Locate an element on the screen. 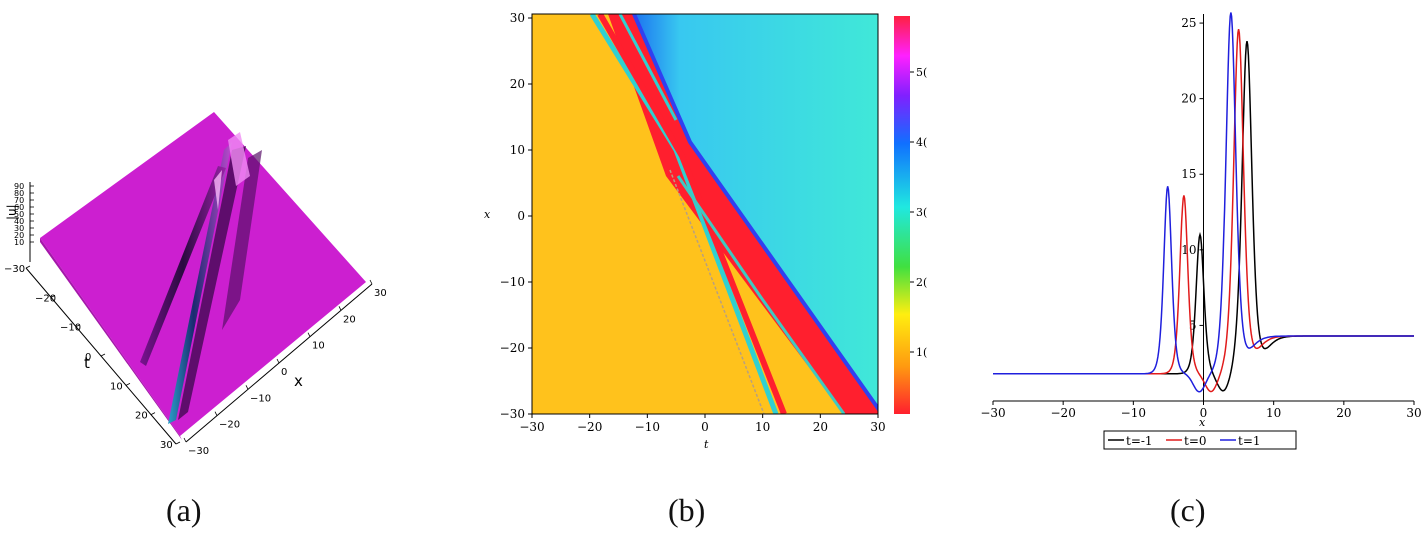 This screenshot has width=1424, height=537. legend-box is located at coordinates (1200, 440).